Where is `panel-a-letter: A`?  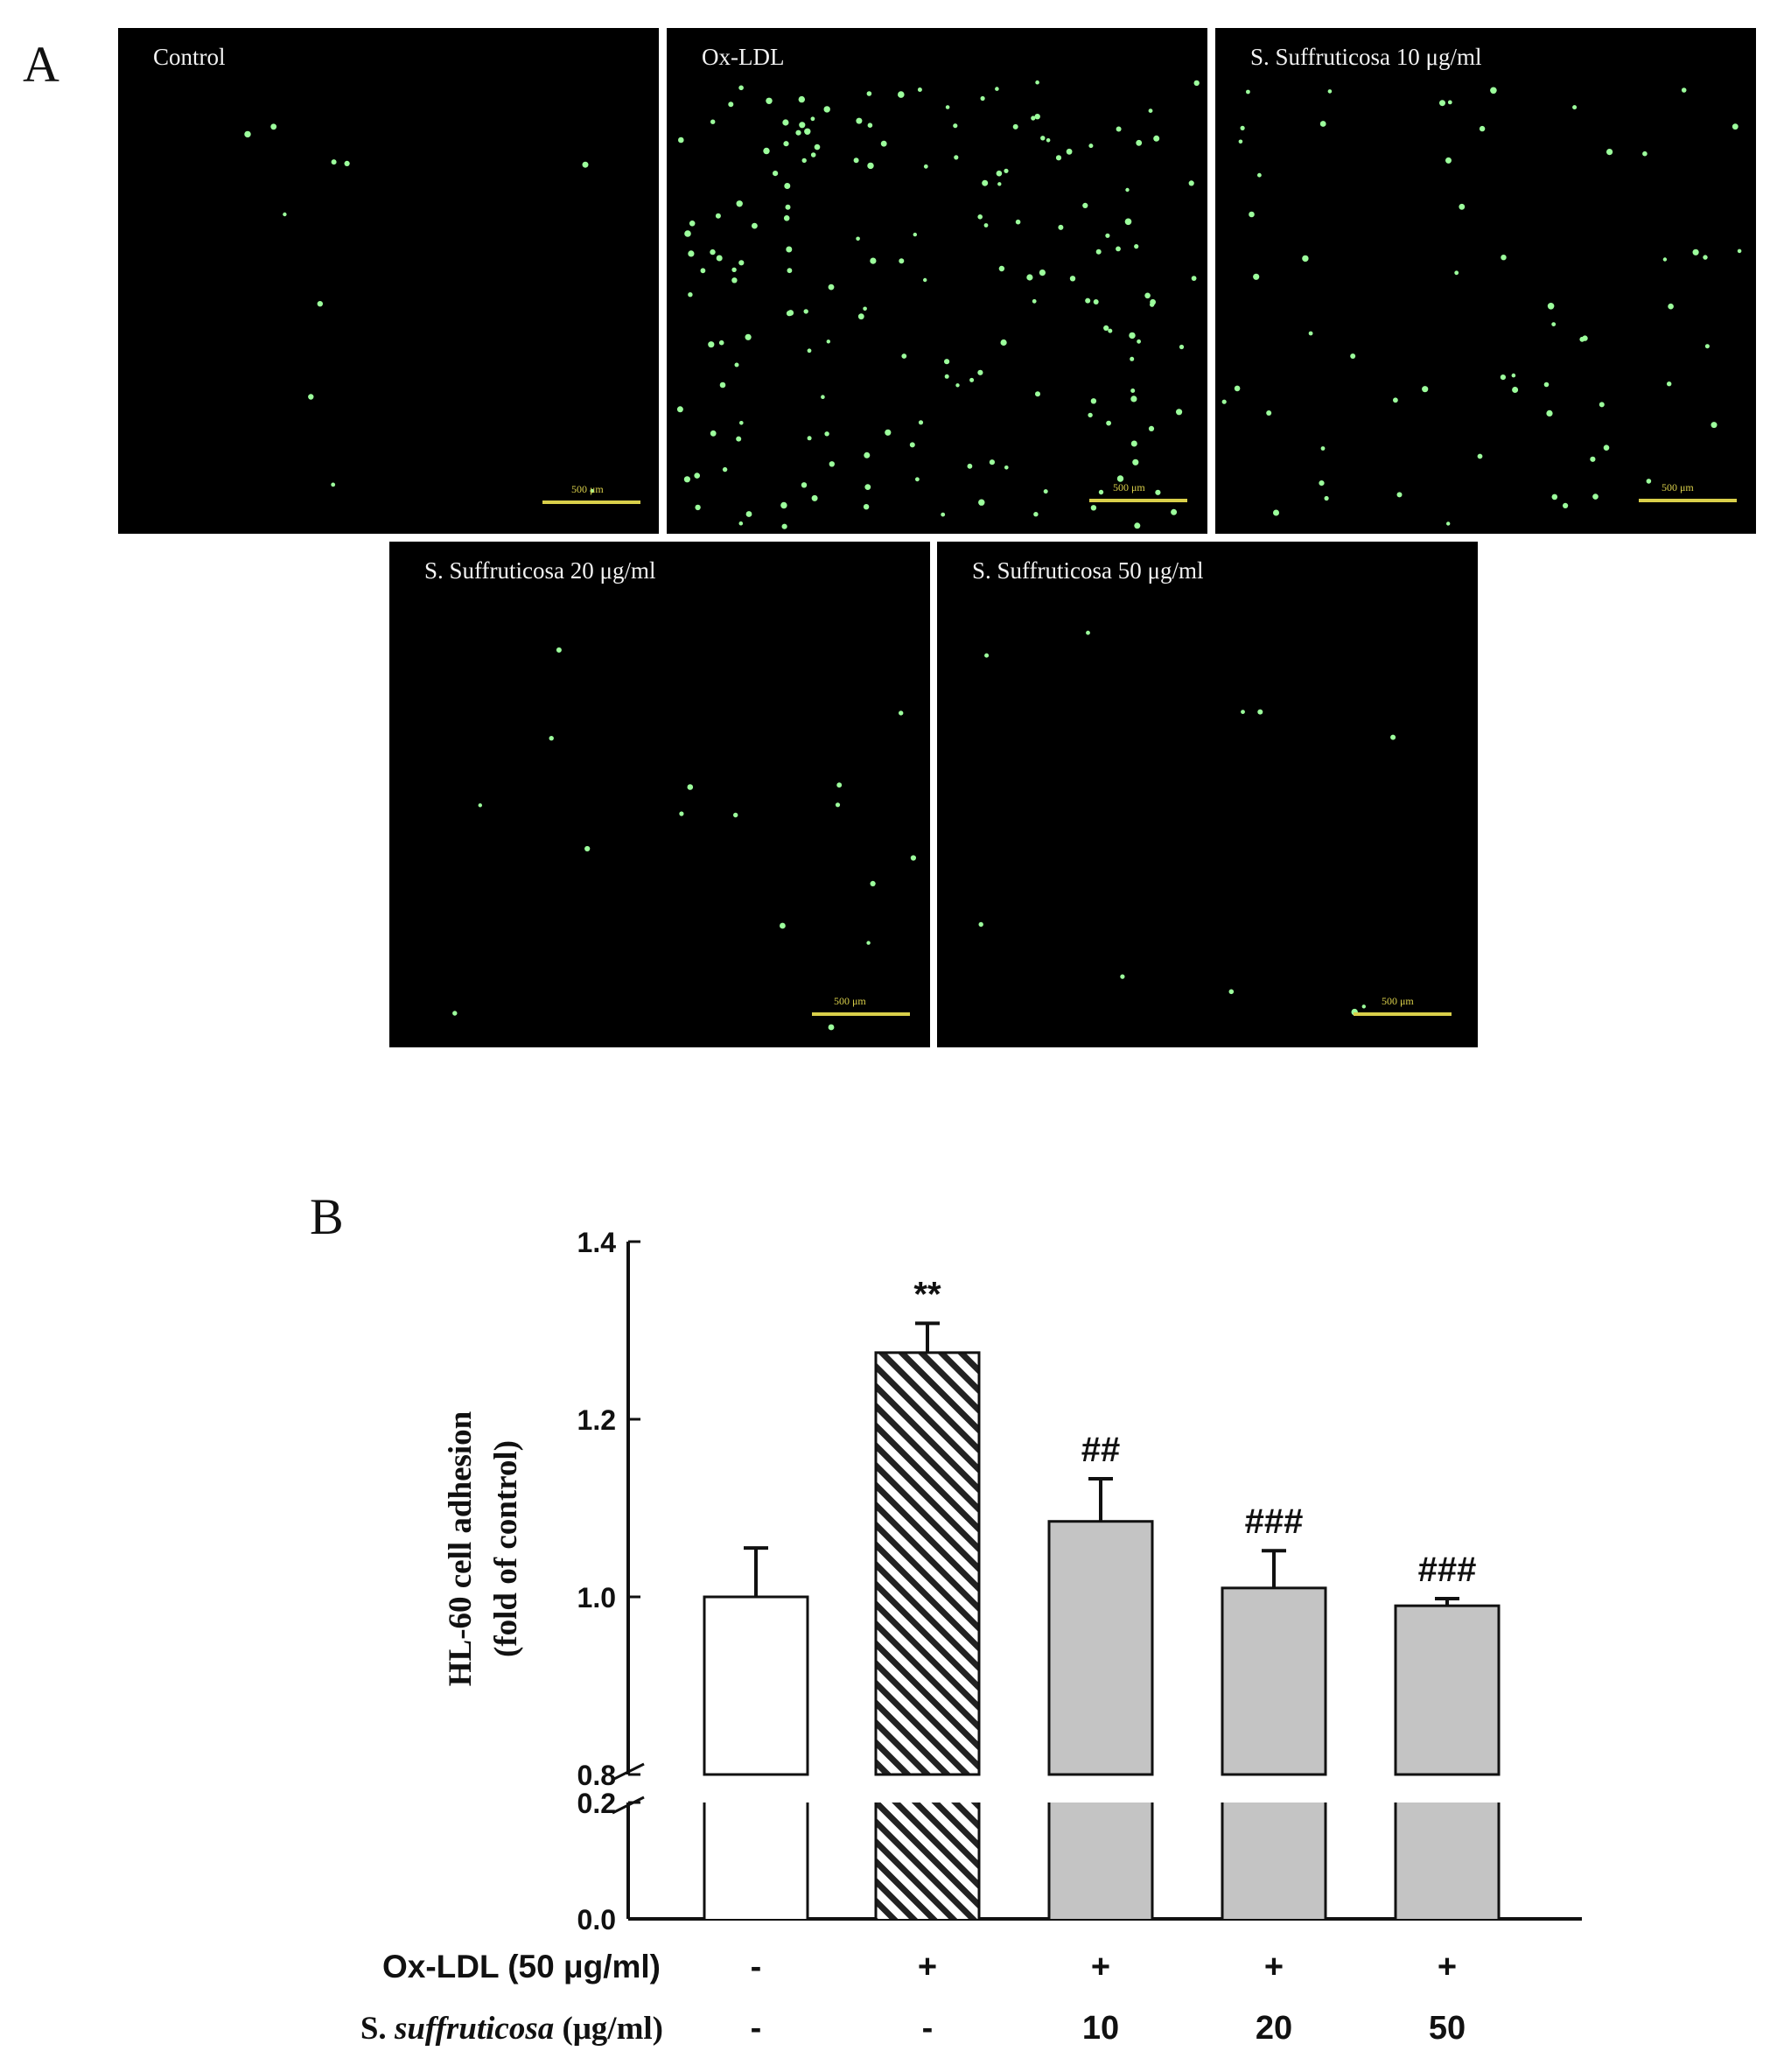
panel-a-letter: A is located at coordinates (41, 64).